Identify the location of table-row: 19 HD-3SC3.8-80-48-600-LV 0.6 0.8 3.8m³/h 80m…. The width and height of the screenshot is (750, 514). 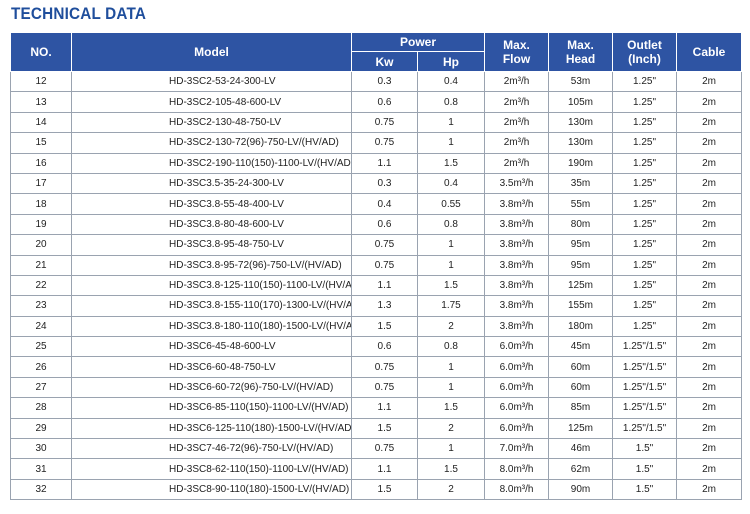
(376, 224).